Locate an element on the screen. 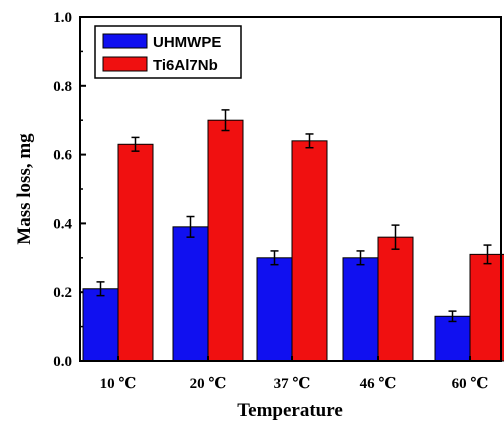  y-tick-label: 1.0 is located at coordinates (62, 18).